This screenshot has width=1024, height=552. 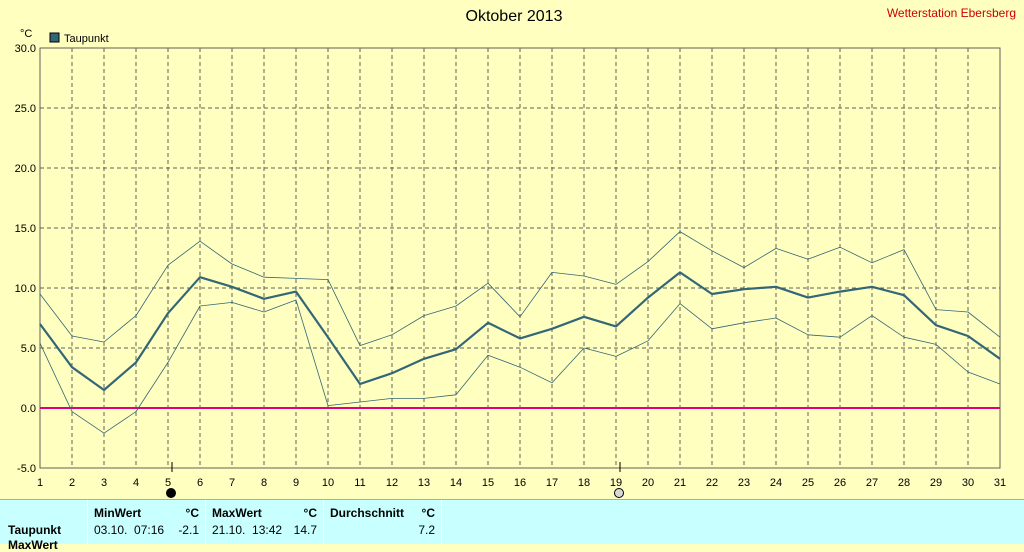 What do you see at coordinates (488, 483) in the screenshot?
I see `x-tick-label: 15` at bounding box center [488, 483].